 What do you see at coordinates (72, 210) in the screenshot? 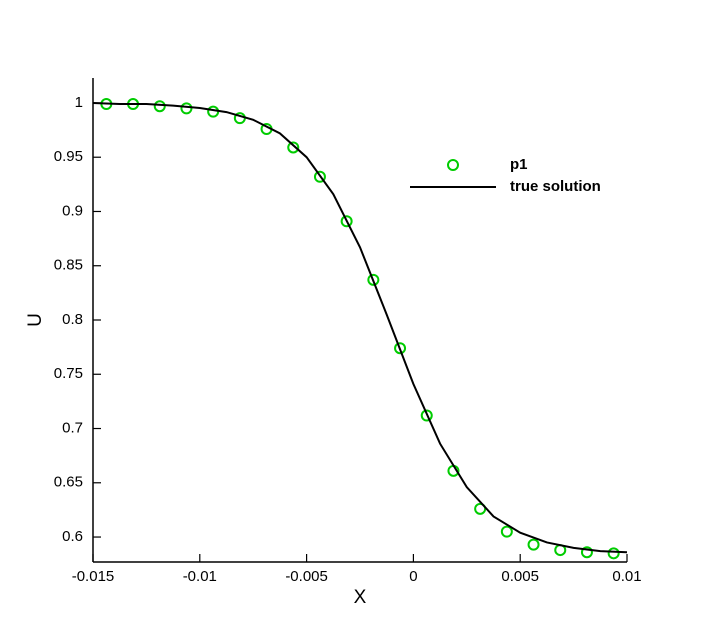
I see `y-tick-label: 0.9` at bounding box center [72, 210].